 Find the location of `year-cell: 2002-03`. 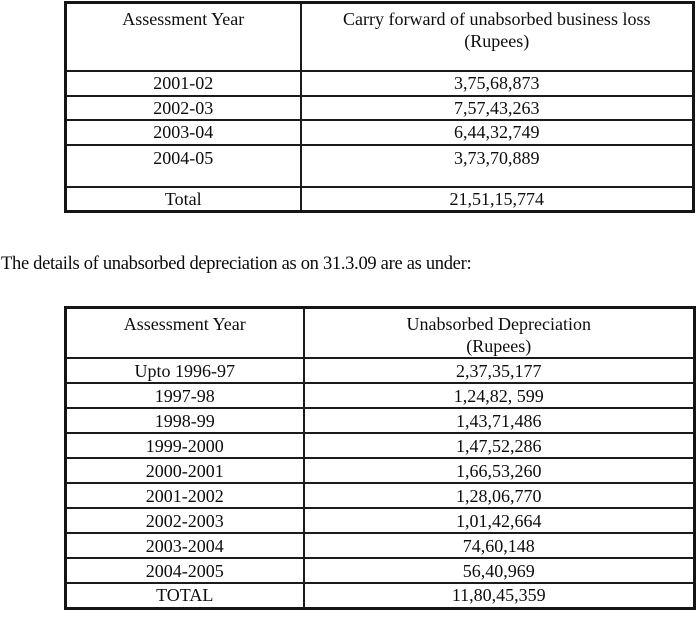

year-cell: 2002-03 is located at coordinates (183, 107).